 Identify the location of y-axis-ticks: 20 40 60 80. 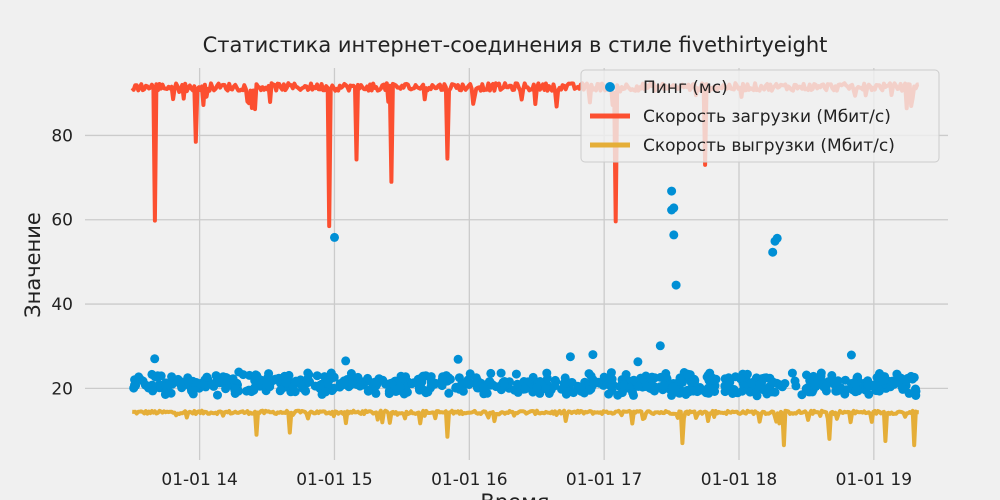
(62, 262).